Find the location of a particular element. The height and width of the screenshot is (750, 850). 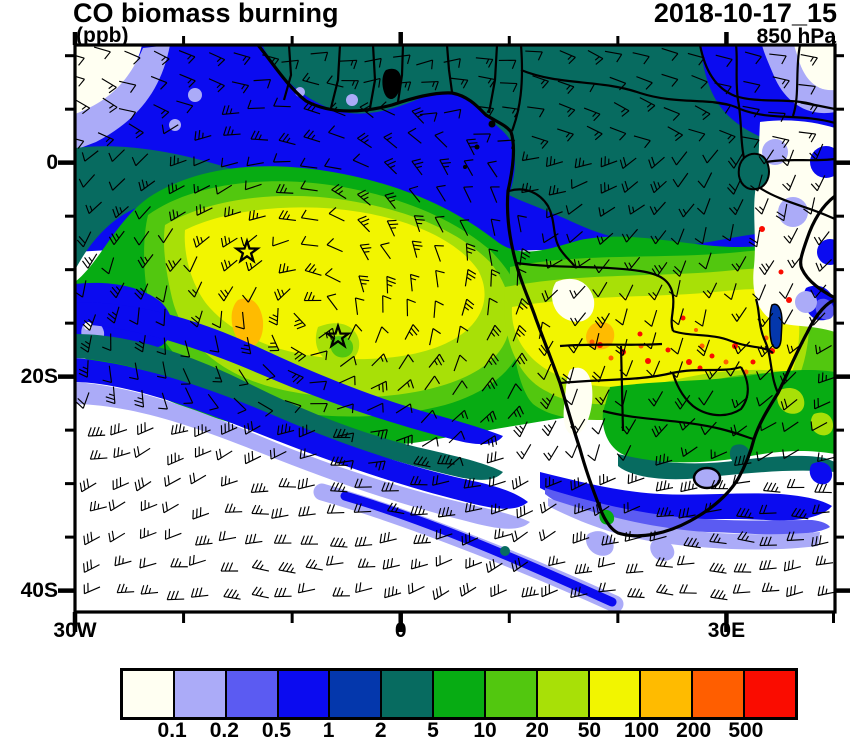

x-axis-label: 30E is located at coordinates (726, 630).